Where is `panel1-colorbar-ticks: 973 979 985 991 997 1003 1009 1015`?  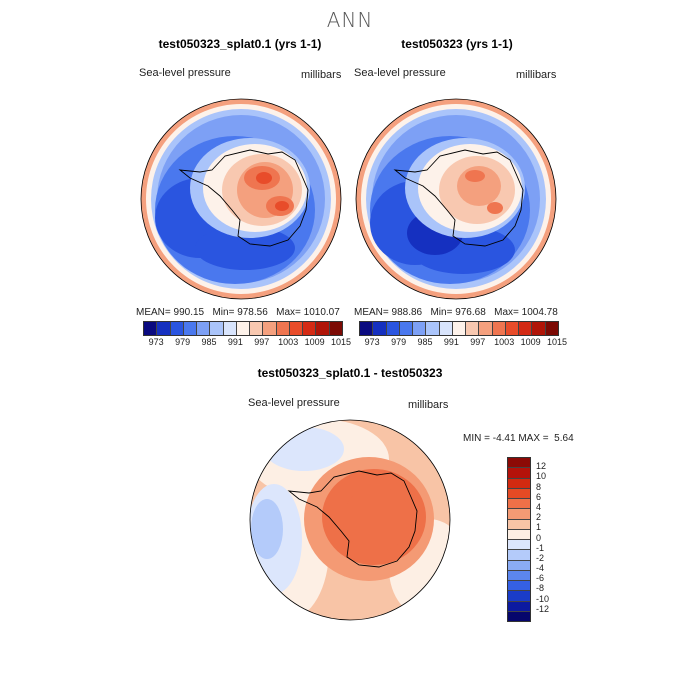 panel1-colorbar-ticks: 973 979 985 991 997 1003 1009 1015 is located at coordinates (247, 343).